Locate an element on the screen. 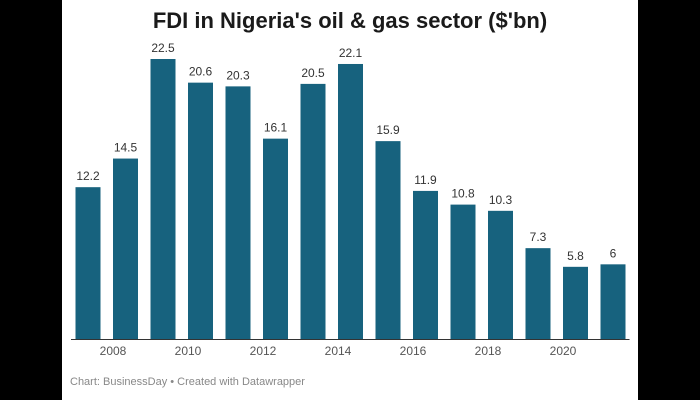 Image resolution: width=700 pixels, height=400 pixels. bar-2009 is located at coordinates (163, 199).